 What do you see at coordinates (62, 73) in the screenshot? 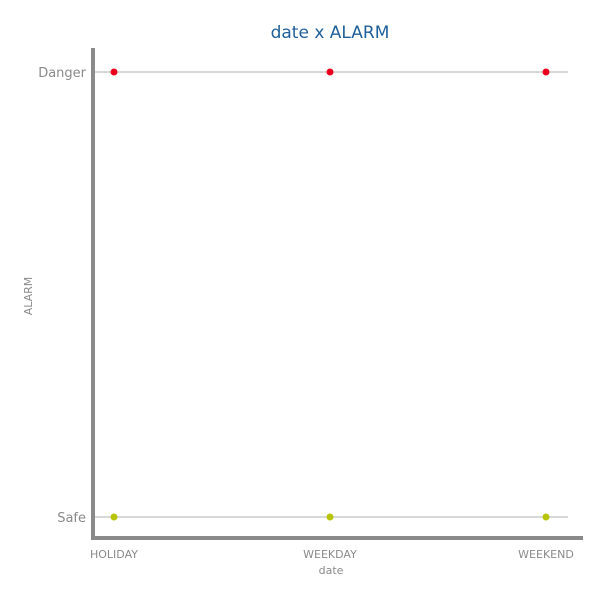
I see `y-tick-label-danger: Danger` at bounding box center [62, 73].